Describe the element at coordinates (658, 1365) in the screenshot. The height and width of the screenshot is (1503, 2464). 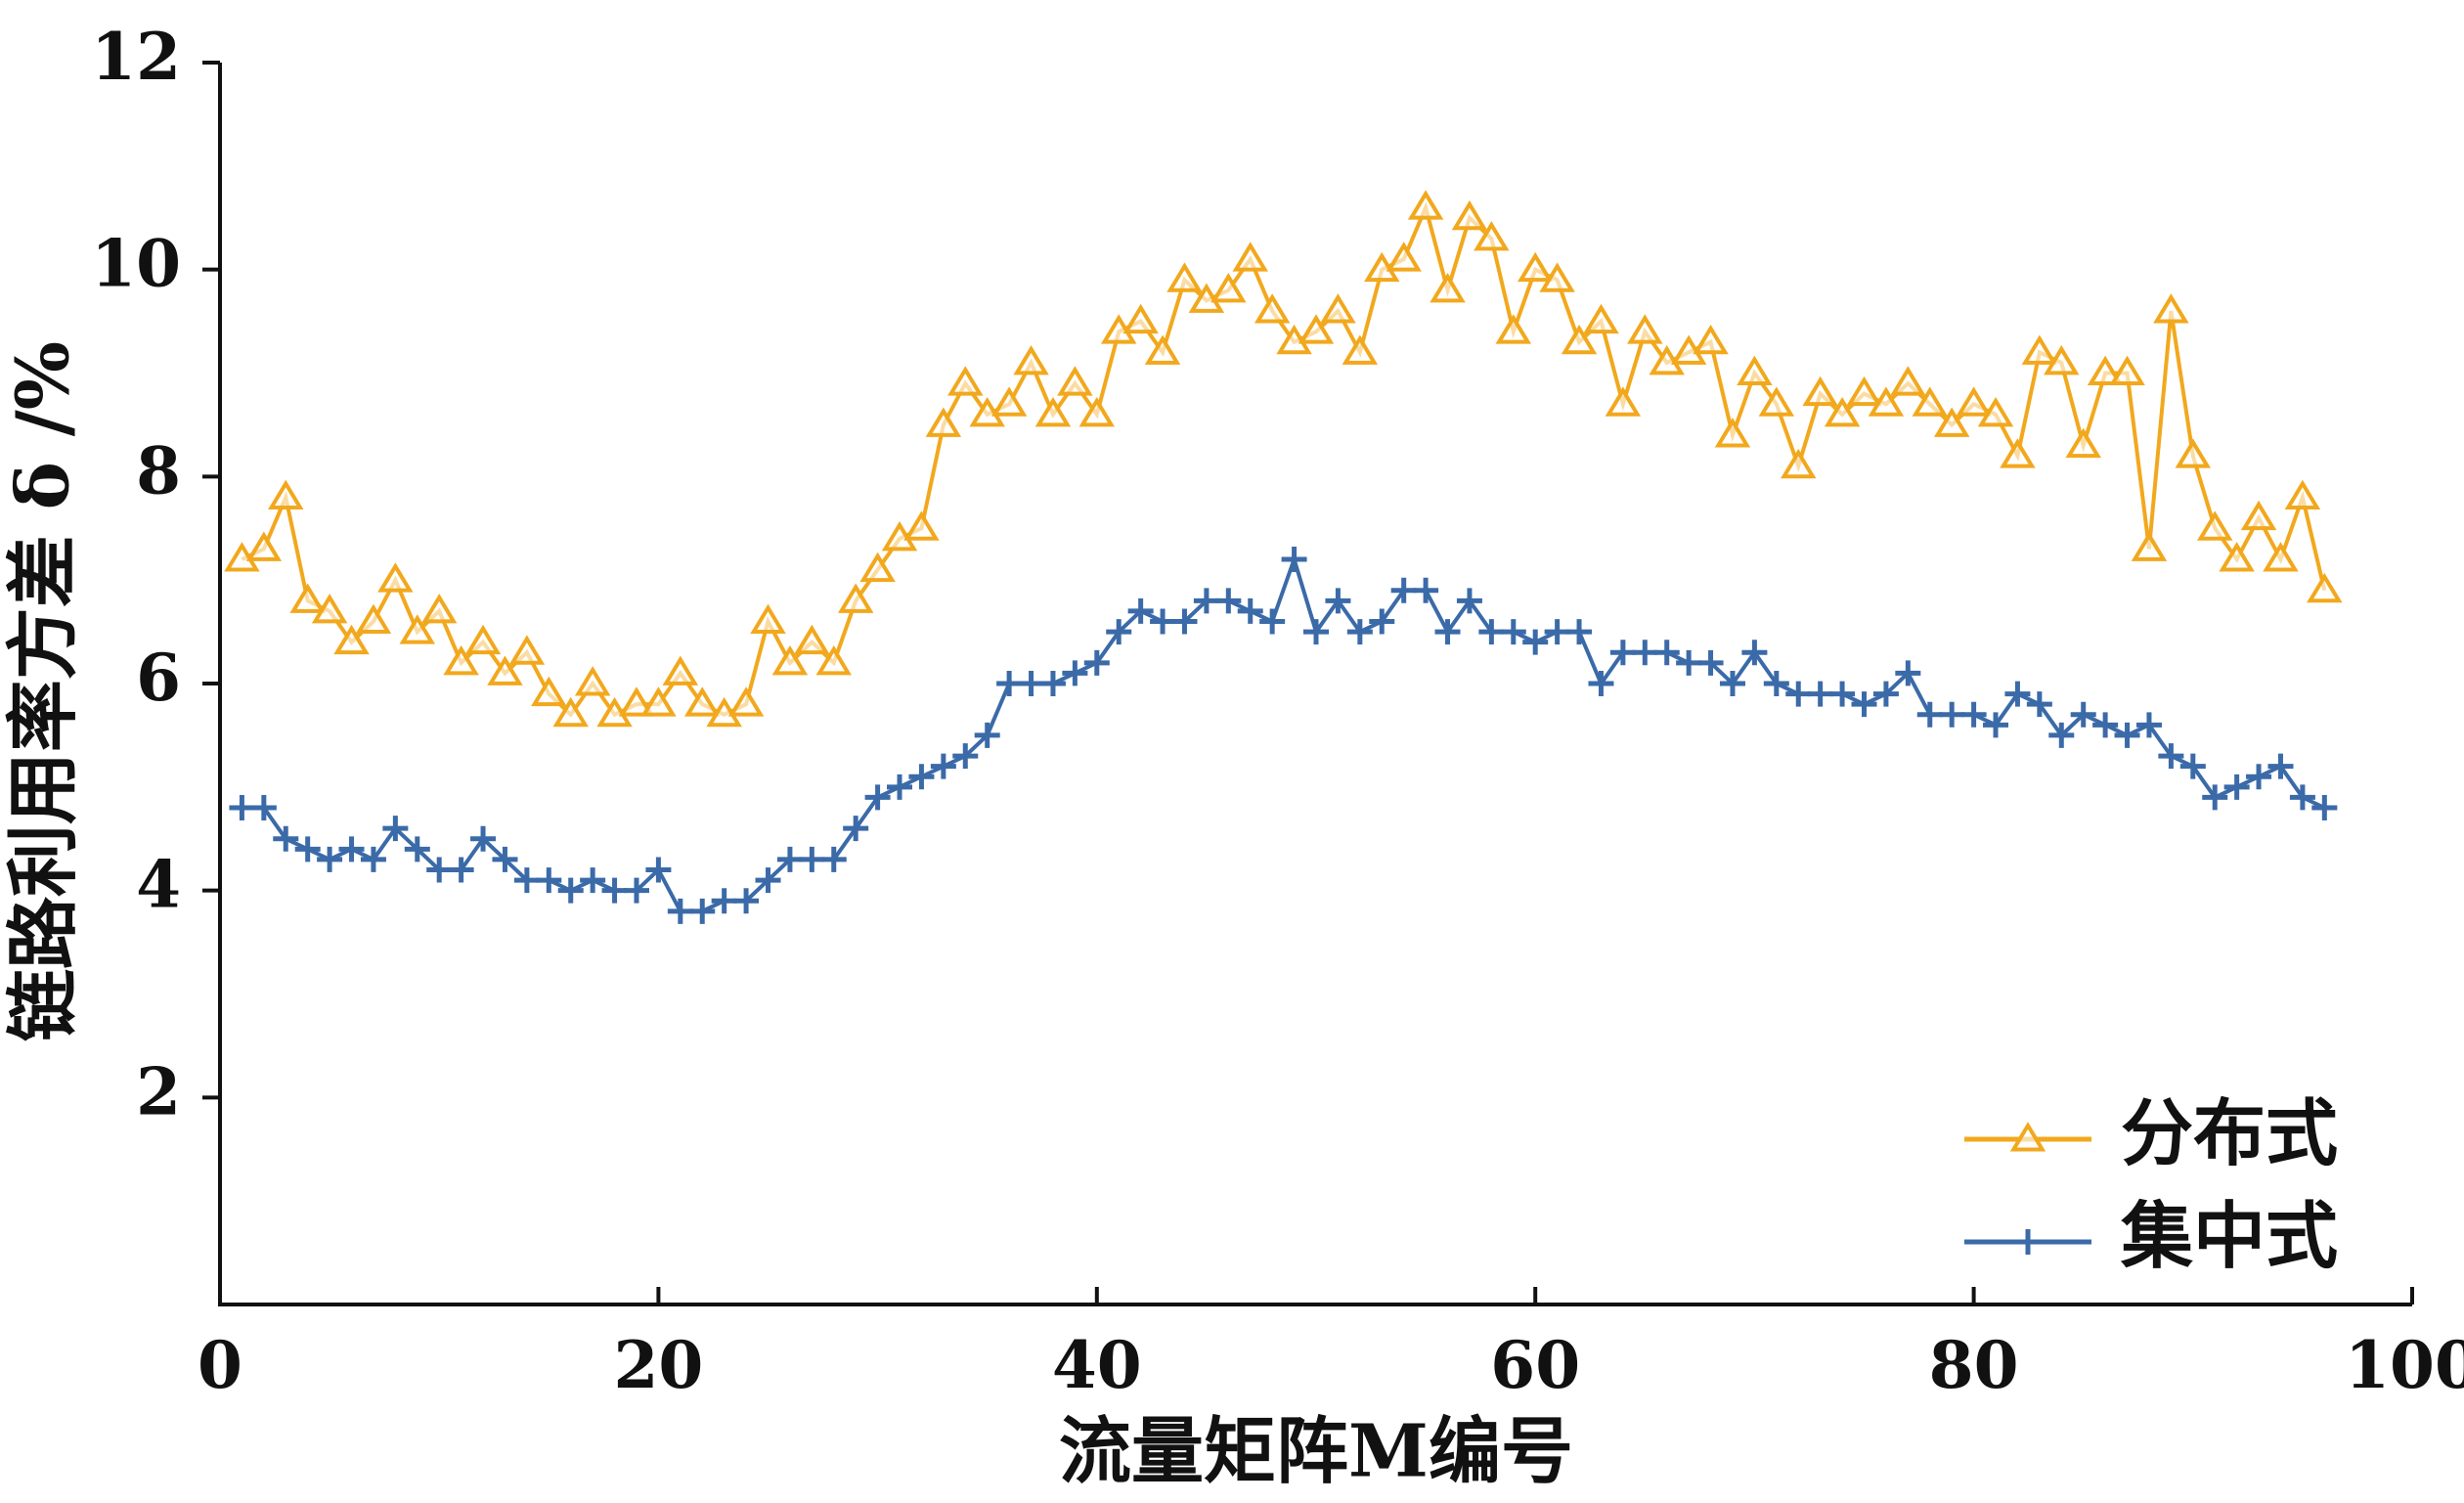
I see `x-tick-label: 20` at that location.